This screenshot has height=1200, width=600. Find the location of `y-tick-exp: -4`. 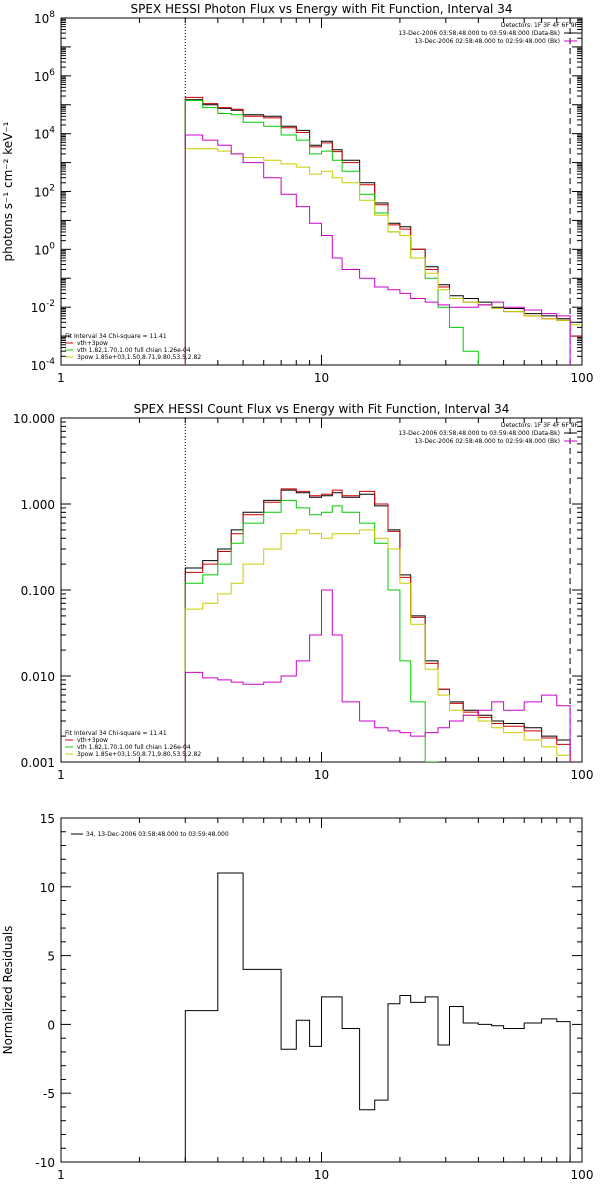

y-tick-exp: -4 is located at coordinates (50, 362).